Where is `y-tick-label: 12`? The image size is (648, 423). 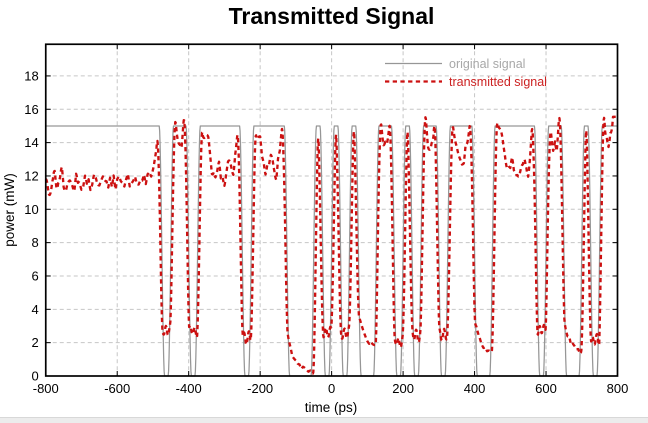
y-tick-label: 12 is located at coordinates (31, 175).